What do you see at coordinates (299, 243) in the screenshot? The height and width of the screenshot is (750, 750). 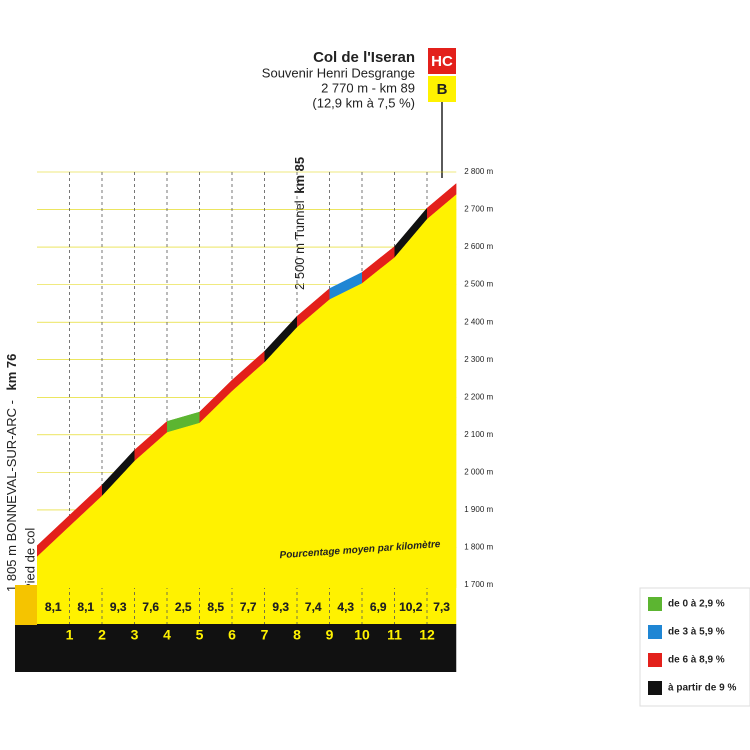 I see `tunnel-altitude: 2 500 m Tunnel` at bounding box center [299, 243].